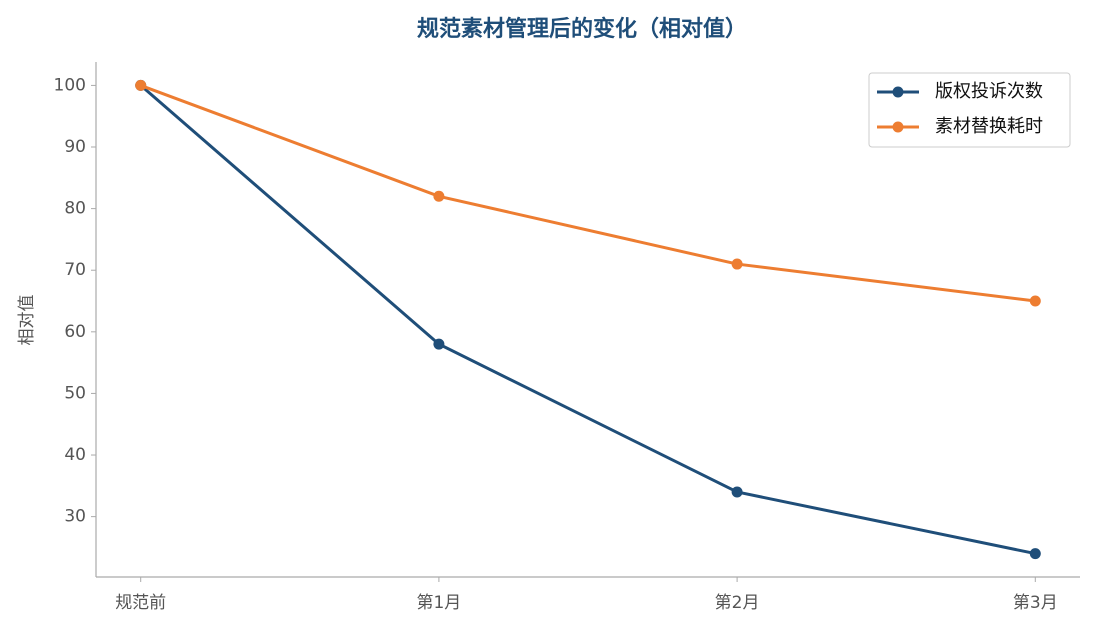  I want to click on y-tick-label: 80, so click(75, 209).